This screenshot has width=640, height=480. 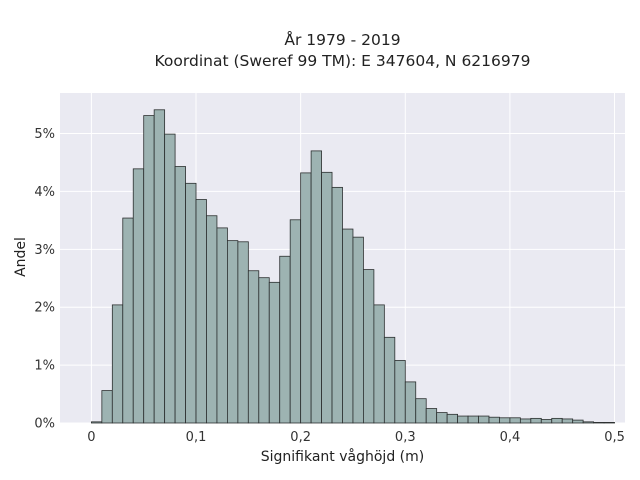 I want to click on x-tick-label: 0,1, so click(x=196, y=437).